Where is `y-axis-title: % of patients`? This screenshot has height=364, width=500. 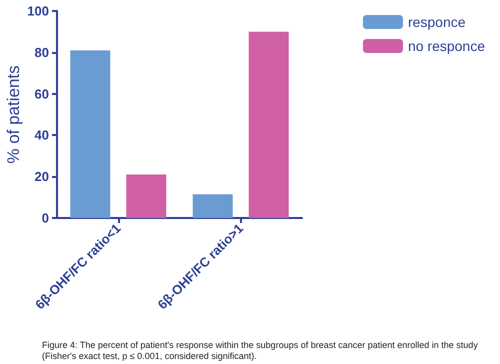 y-axis-title: % of patients is located at coordinates (13, 114).